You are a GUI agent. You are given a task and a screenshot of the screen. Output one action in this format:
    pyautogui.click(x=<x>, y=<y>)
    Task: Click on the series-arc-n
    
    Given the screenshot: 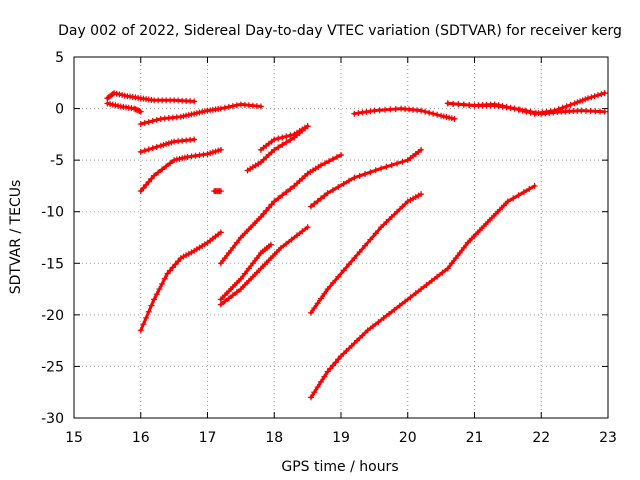 What is the action you would take?
    pyautogui.click(x=366, y=253)
    